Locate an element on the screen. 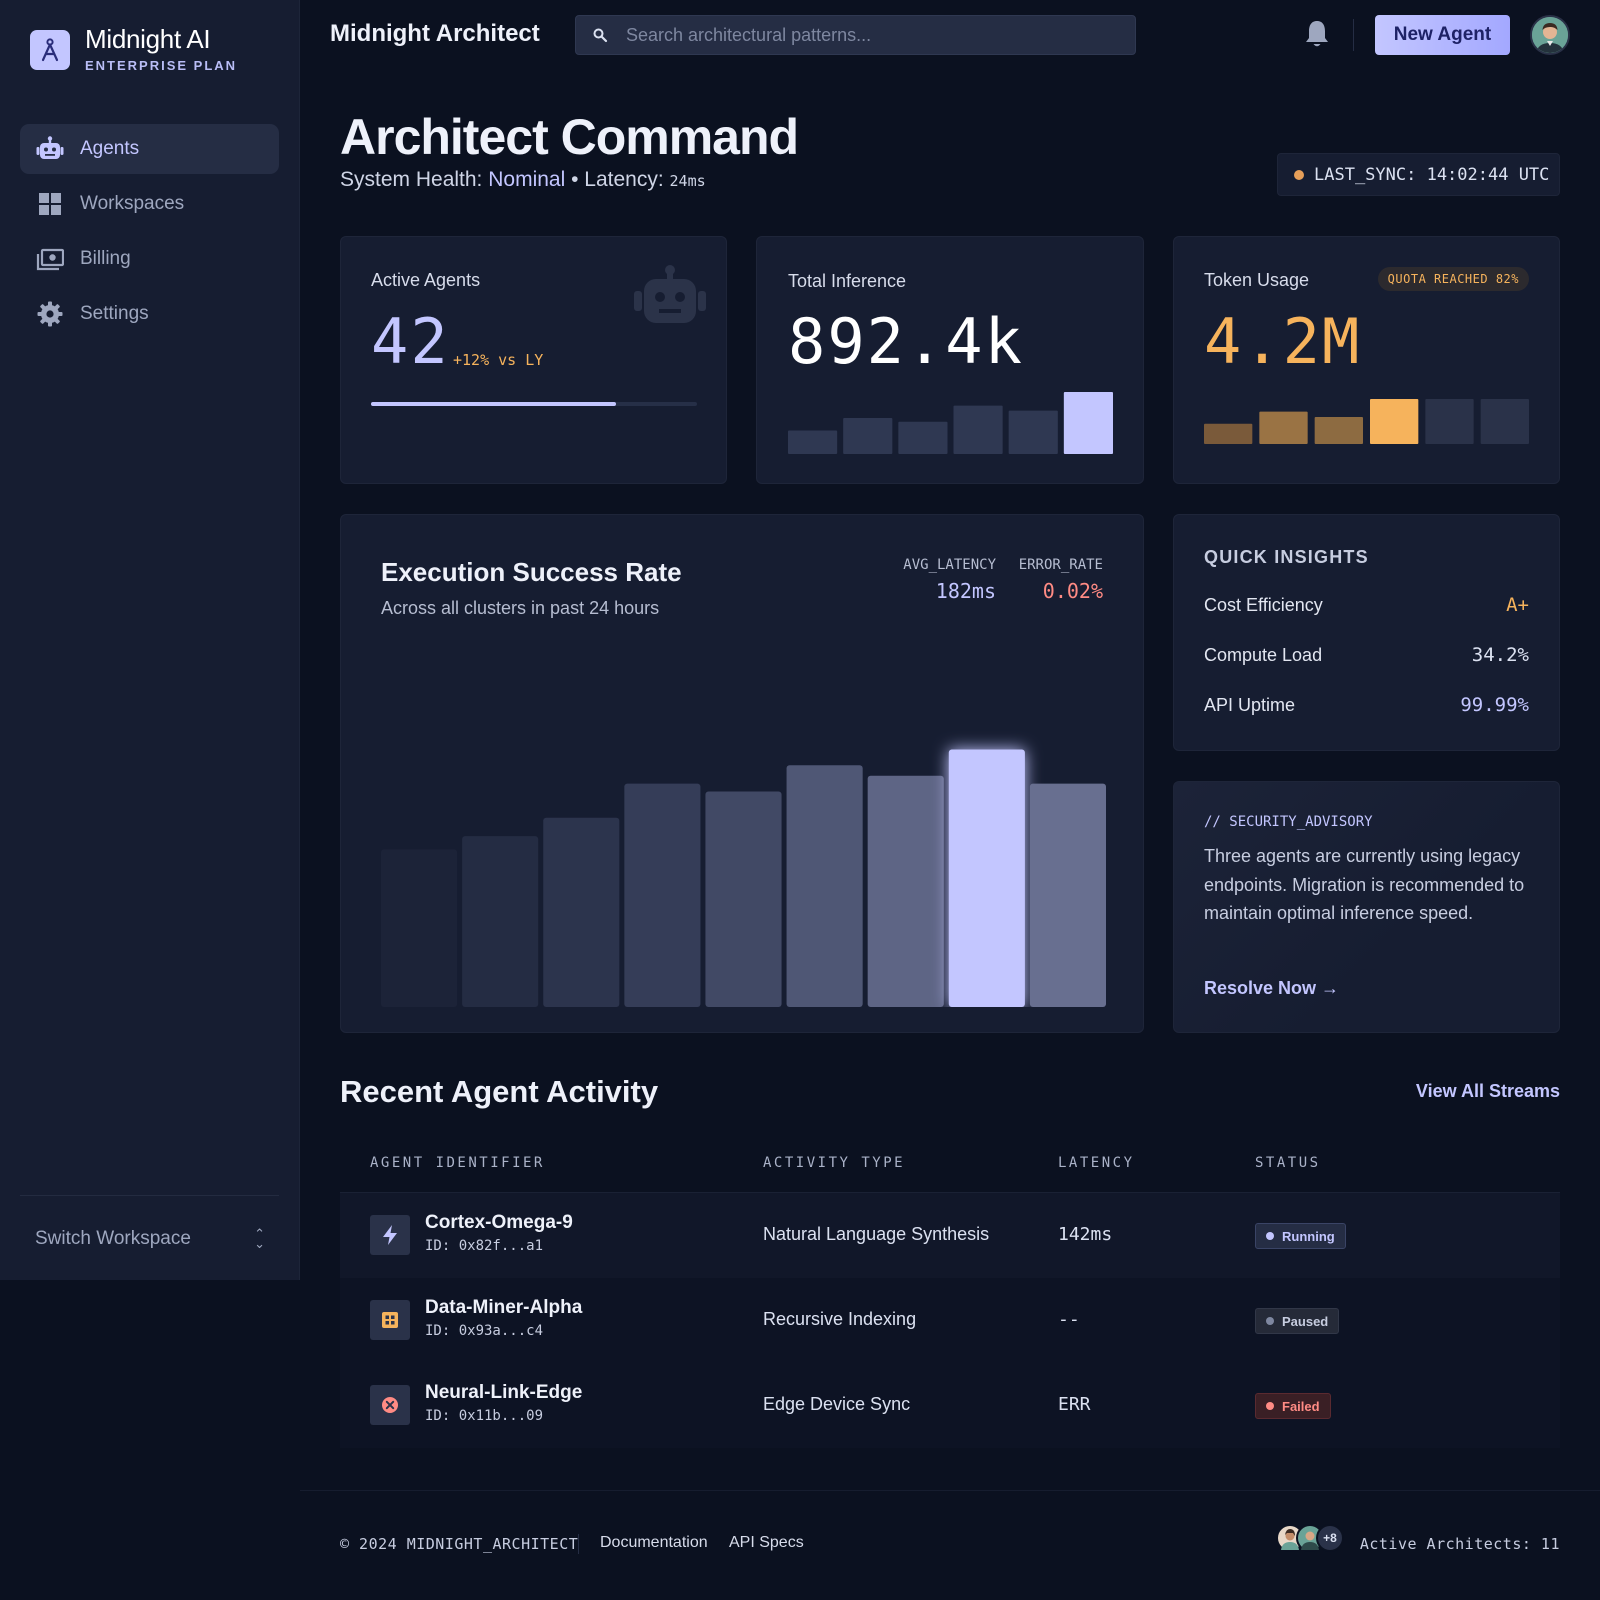 This screenshot has height=1600, width=1600. agent-id: ID: 0x82f...a1 is located at coordinates (484, 1246).